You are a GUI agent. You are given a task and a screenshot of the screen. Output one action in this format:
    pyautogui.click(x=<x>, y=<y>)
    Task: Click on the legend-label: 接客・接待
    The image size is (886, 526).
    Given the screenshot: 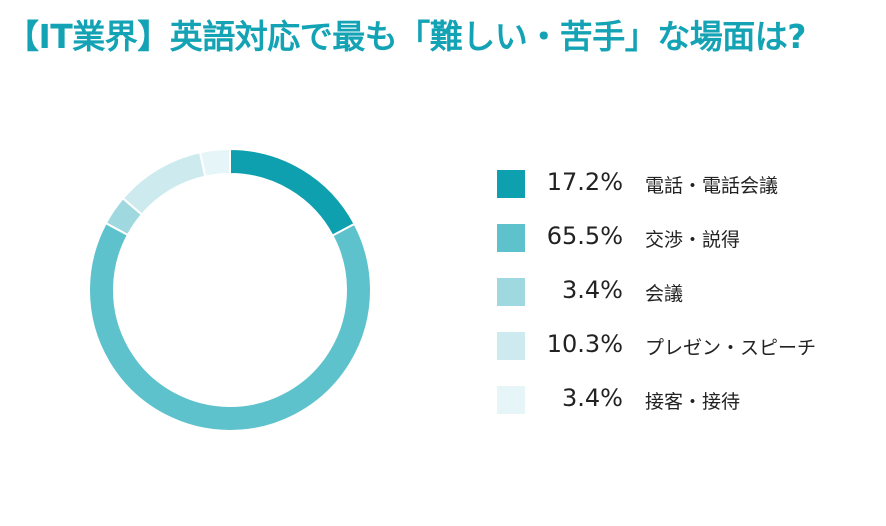 What is the action you would take?
    pyautogui.click(x=693, y=402)
    